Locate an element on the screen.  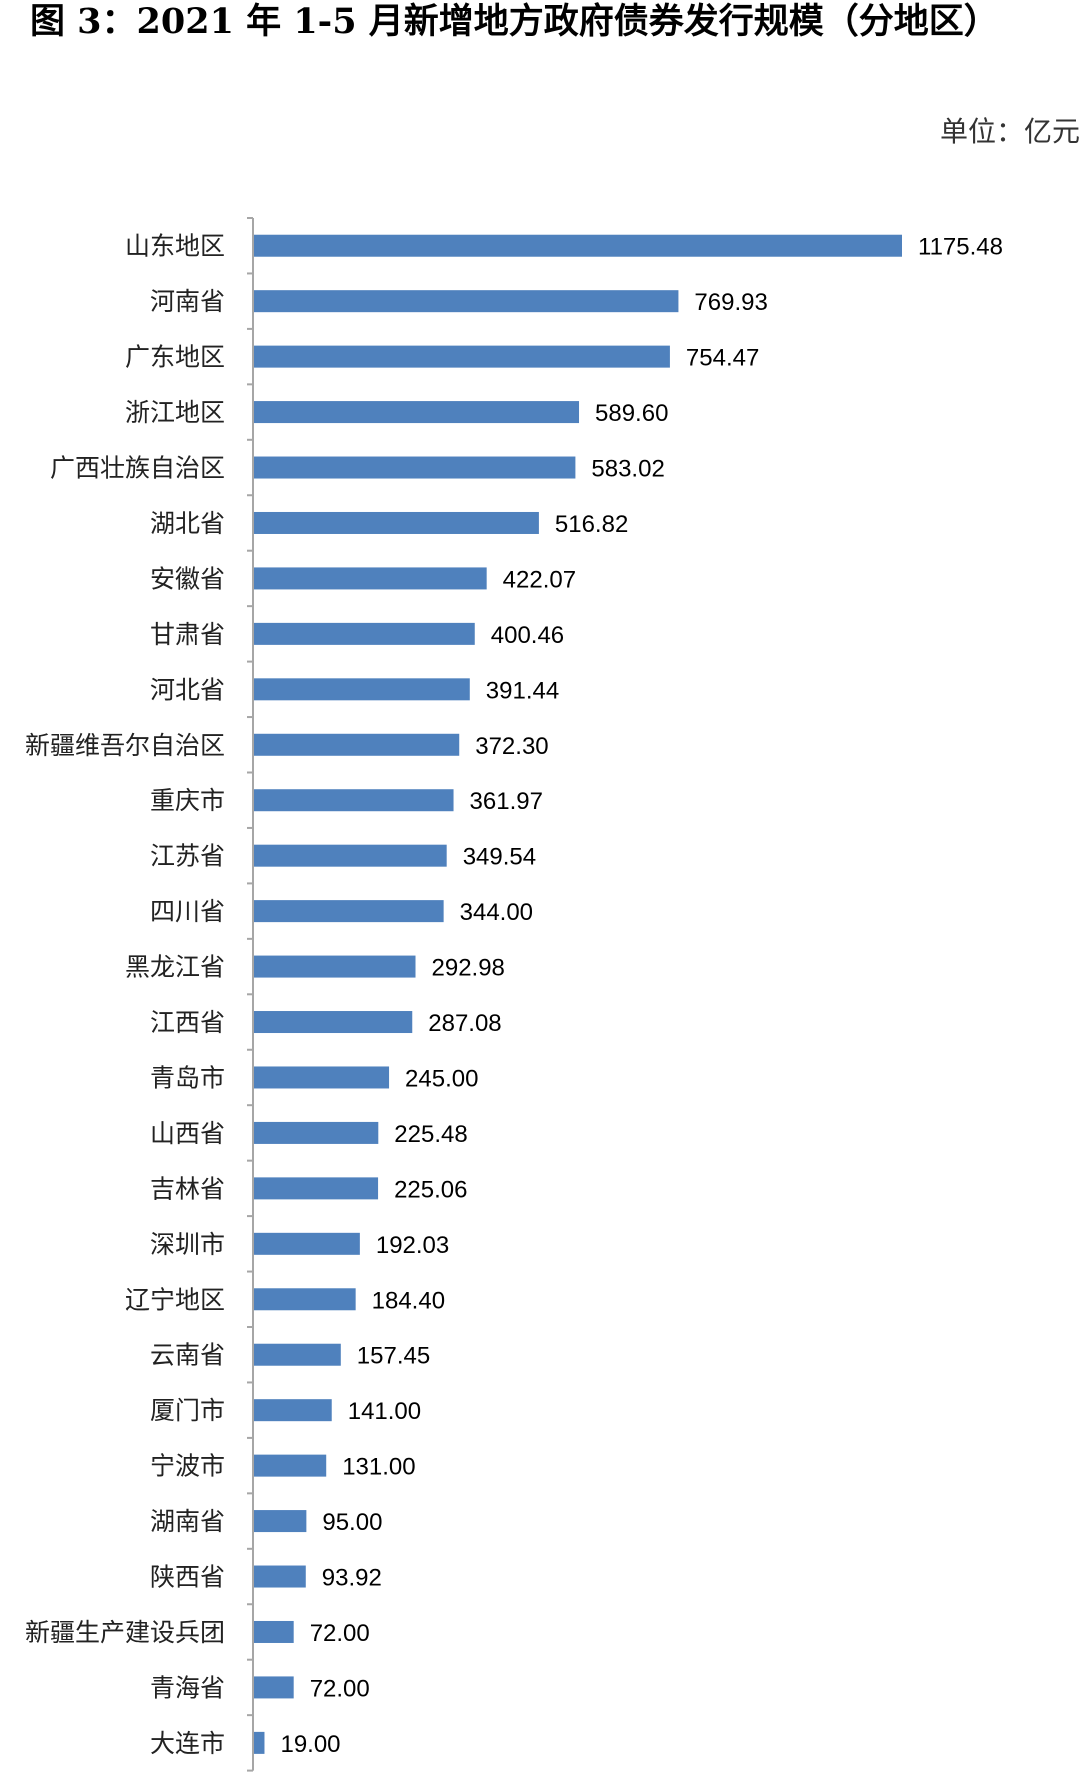
data-label: 422.07 is located at coordinates (539, 579).